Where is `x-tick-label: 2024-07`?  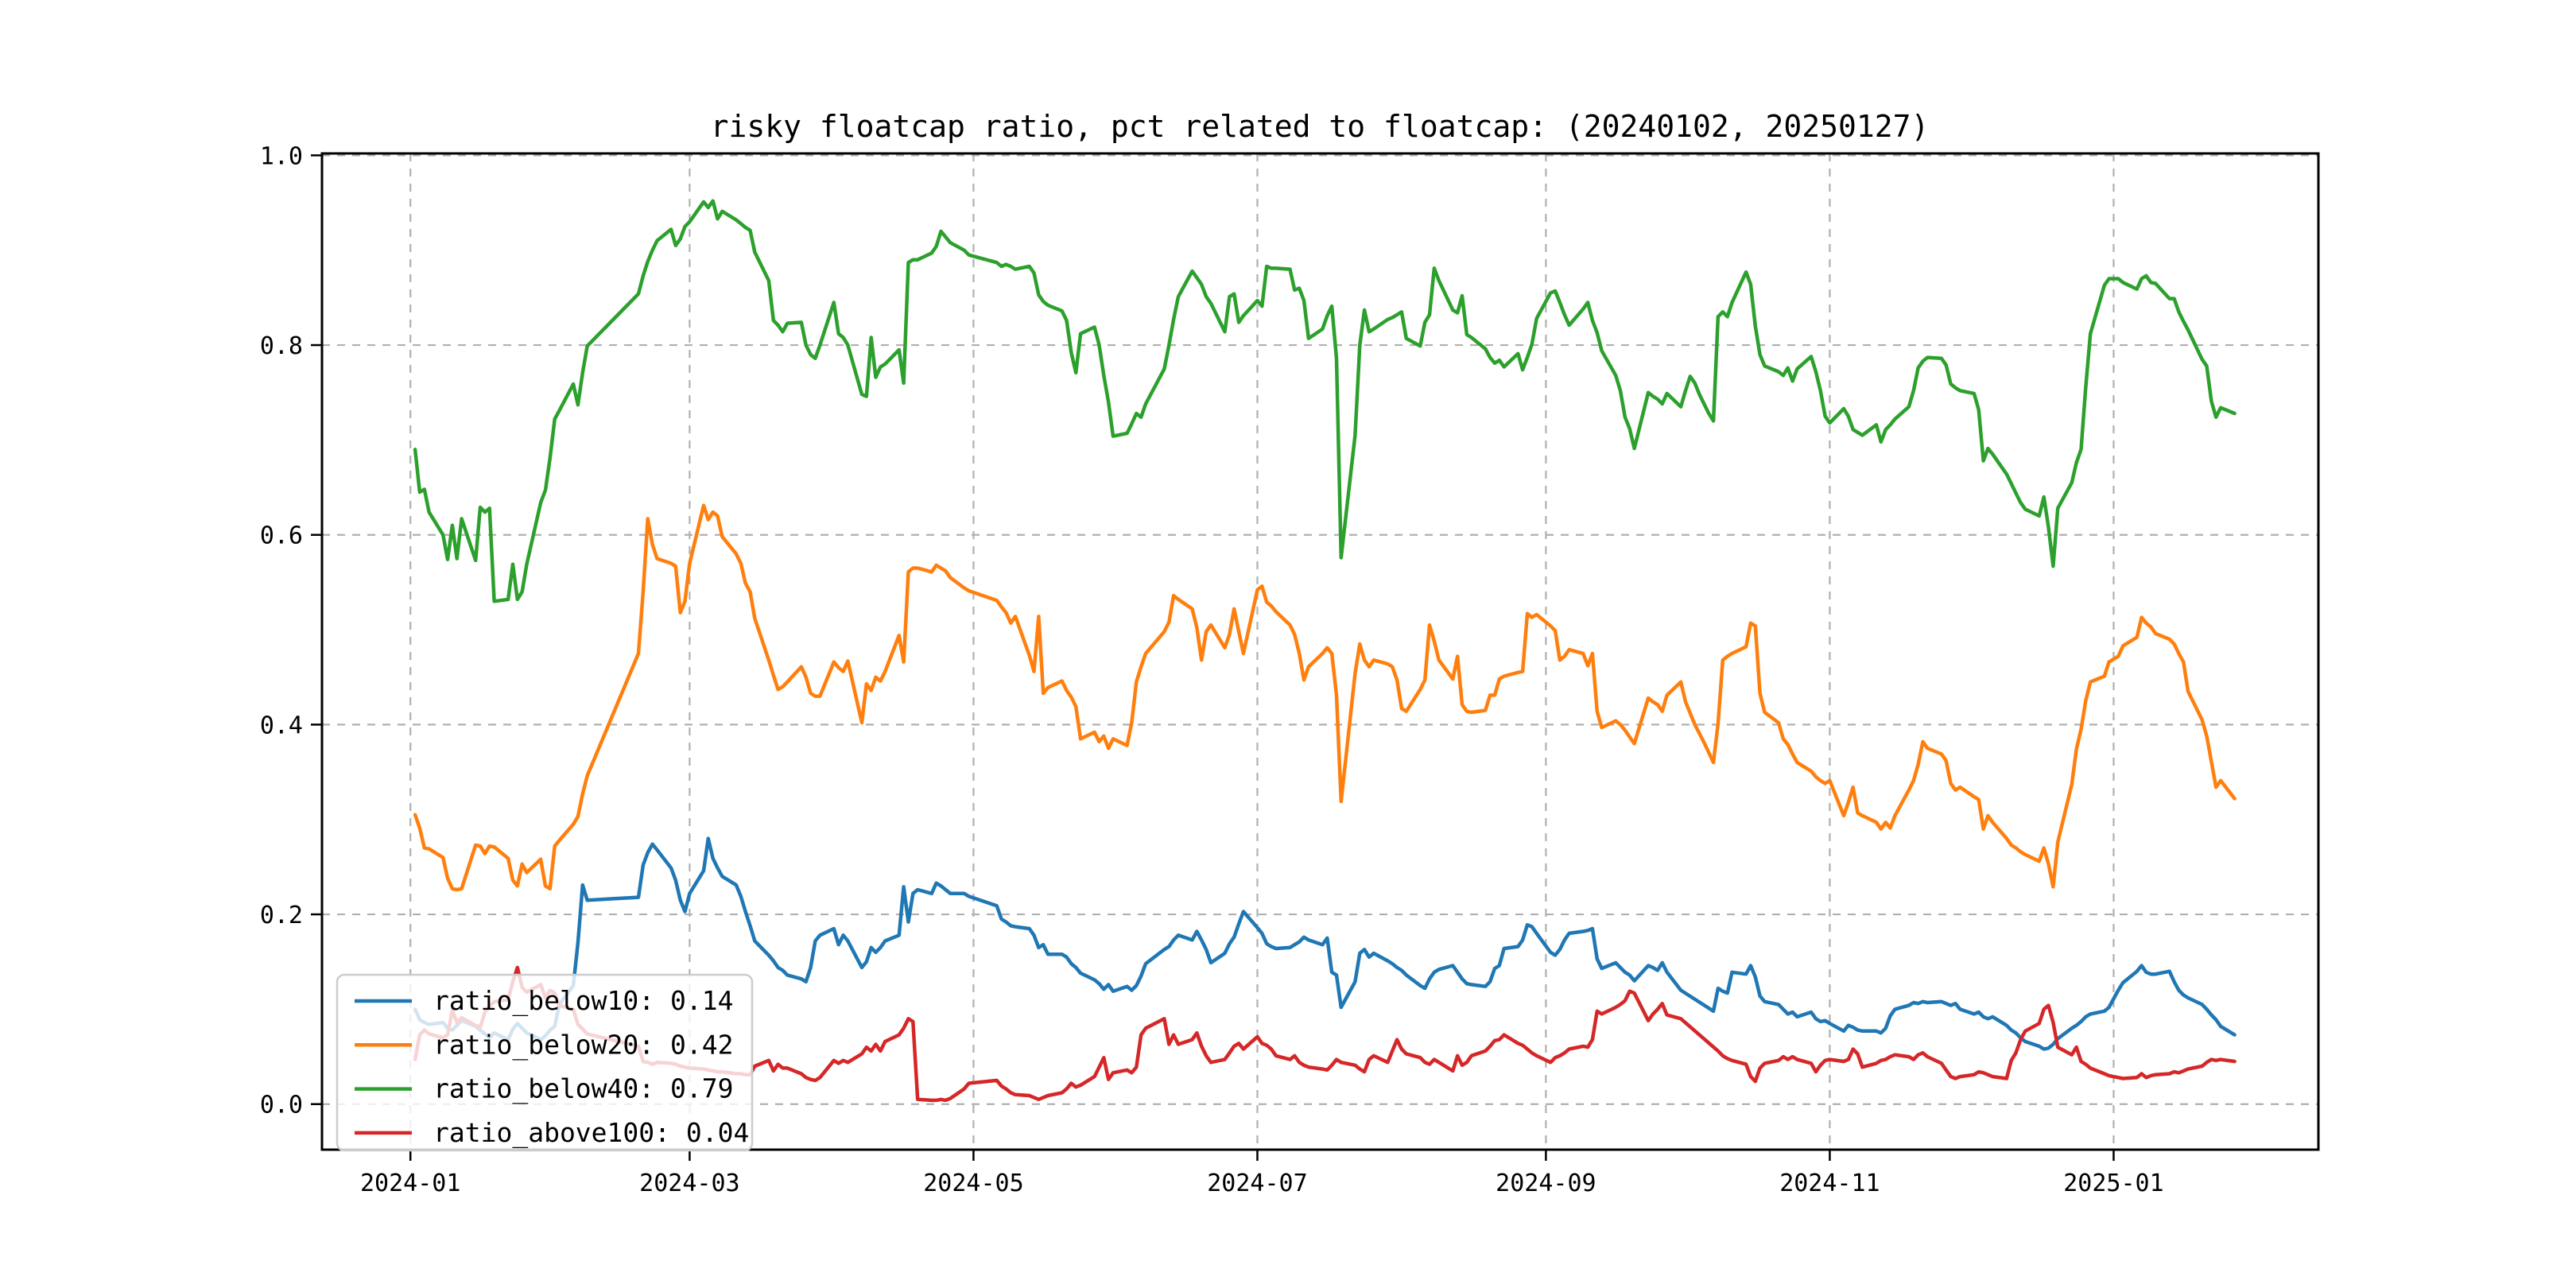
x-tick-label: 2024-07 is located at coordinates (1257, 1183).